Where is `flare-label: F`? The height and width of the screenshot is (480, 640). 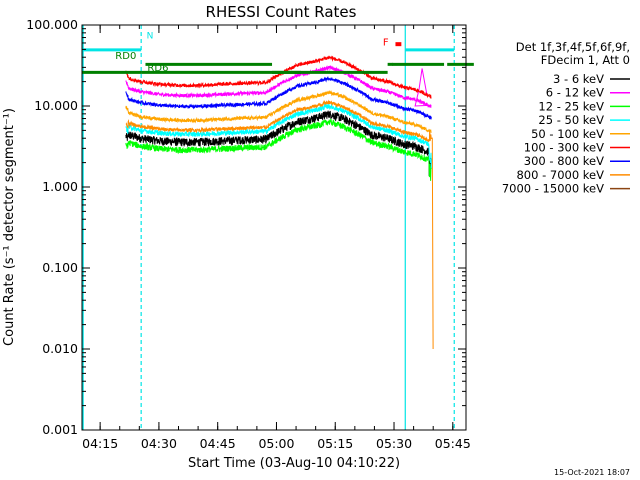 flare-label: F is located at coordinates (386, 42).